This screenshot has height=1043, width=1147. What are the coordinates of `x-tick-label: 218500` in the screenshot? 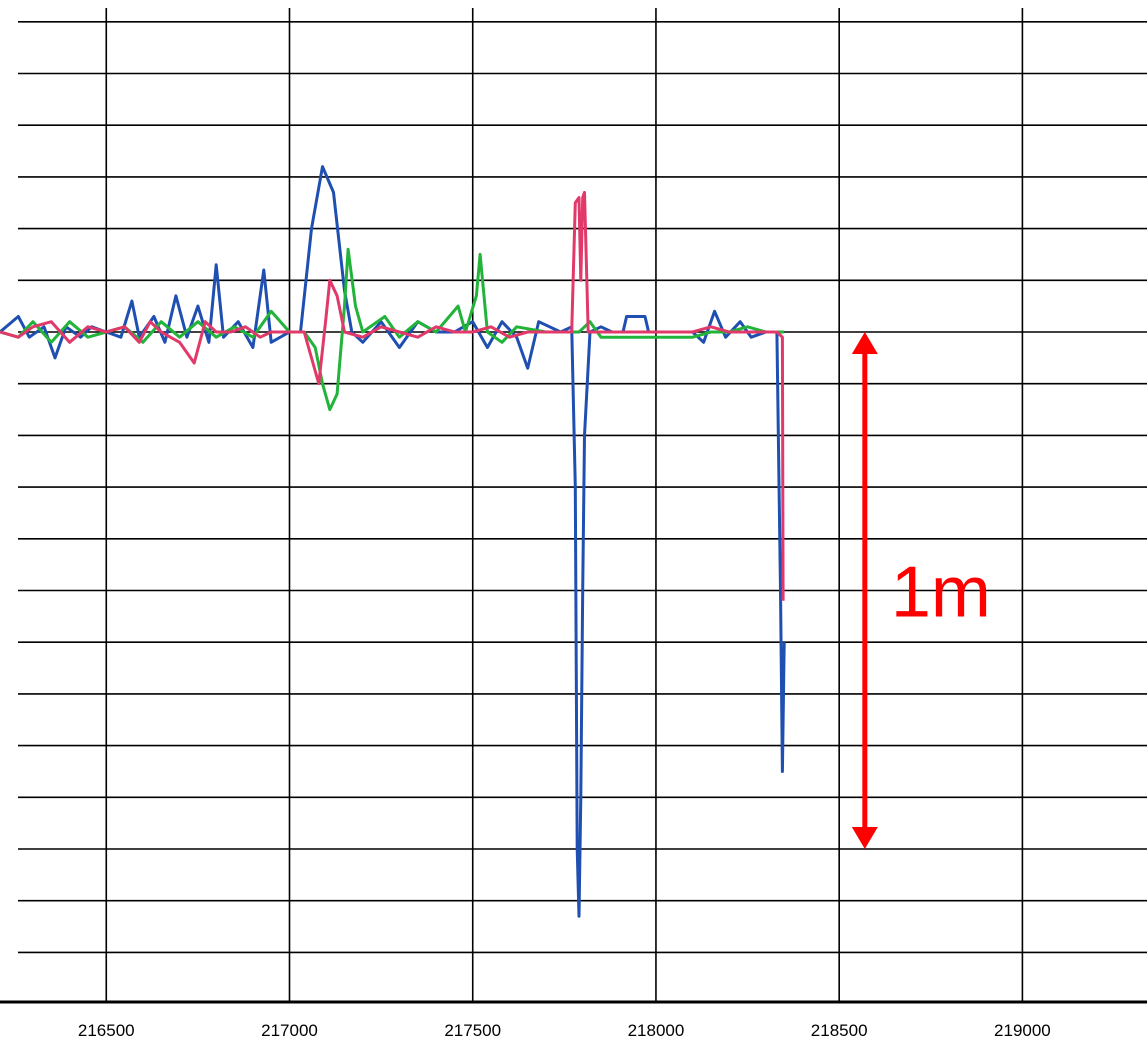 It's located at (839, 1030).